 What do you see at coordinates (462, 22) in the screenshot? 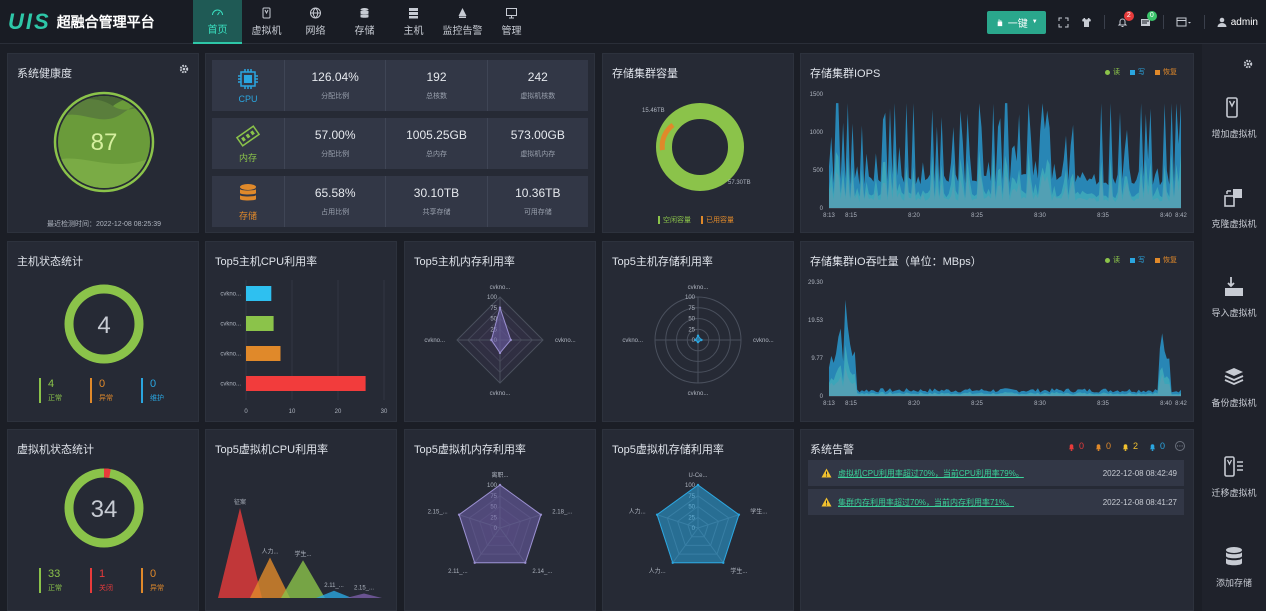
I see `nav-item-5: 监控告警` at bounding box center [462, 22].